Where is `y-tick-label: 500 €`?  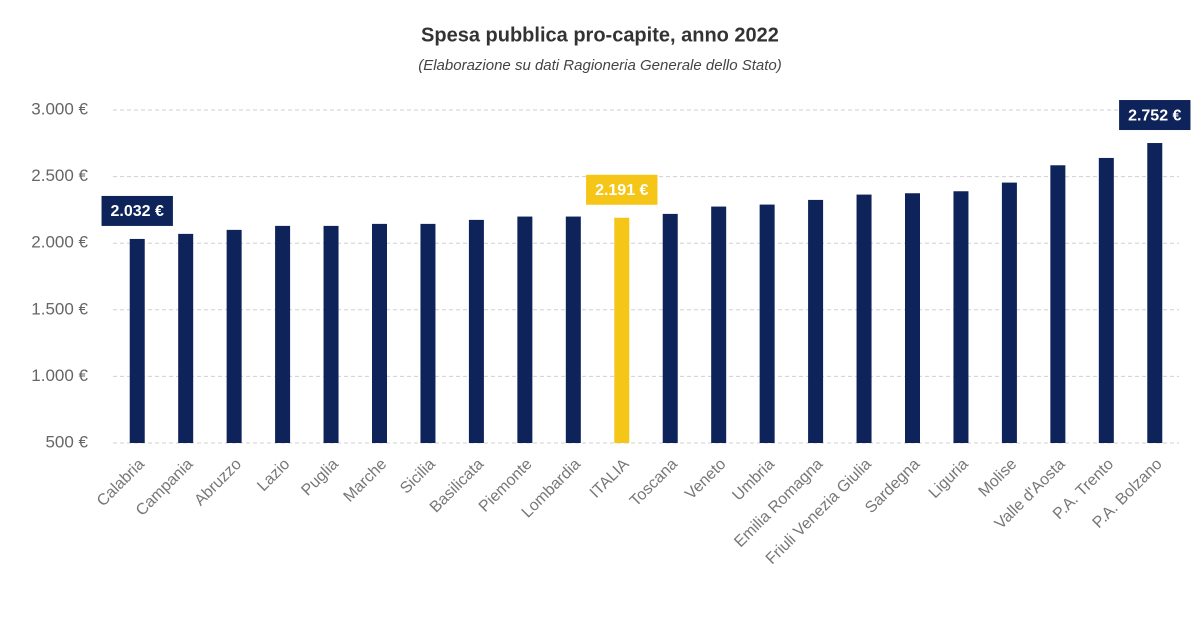 y-tick-label: 500 € is located at coordinates (66, 441).